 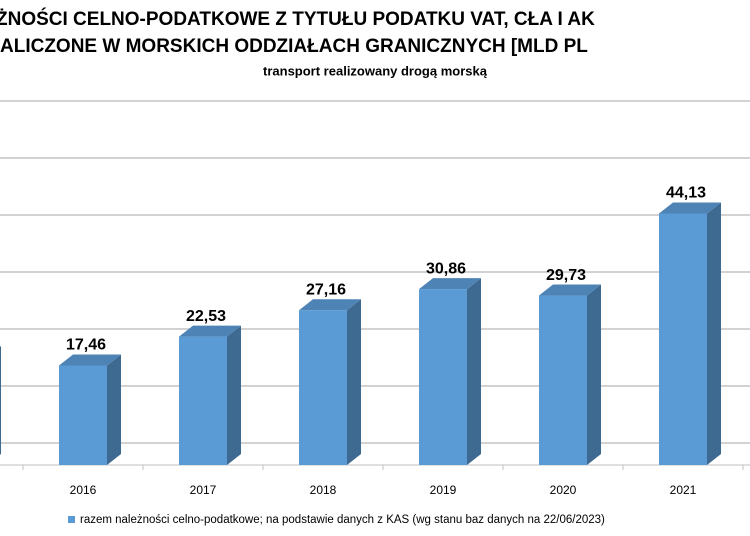 I want to click on data-label: 44,13, so click(x=686, y=193).